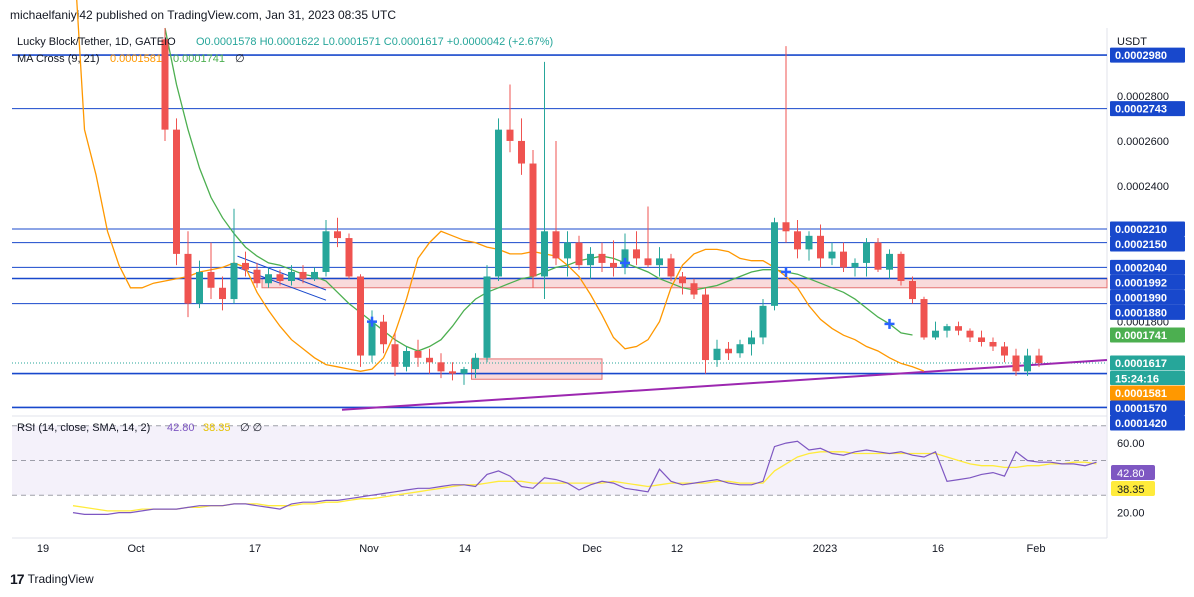  I want to click on flag-lower-line, so click(282, 283).